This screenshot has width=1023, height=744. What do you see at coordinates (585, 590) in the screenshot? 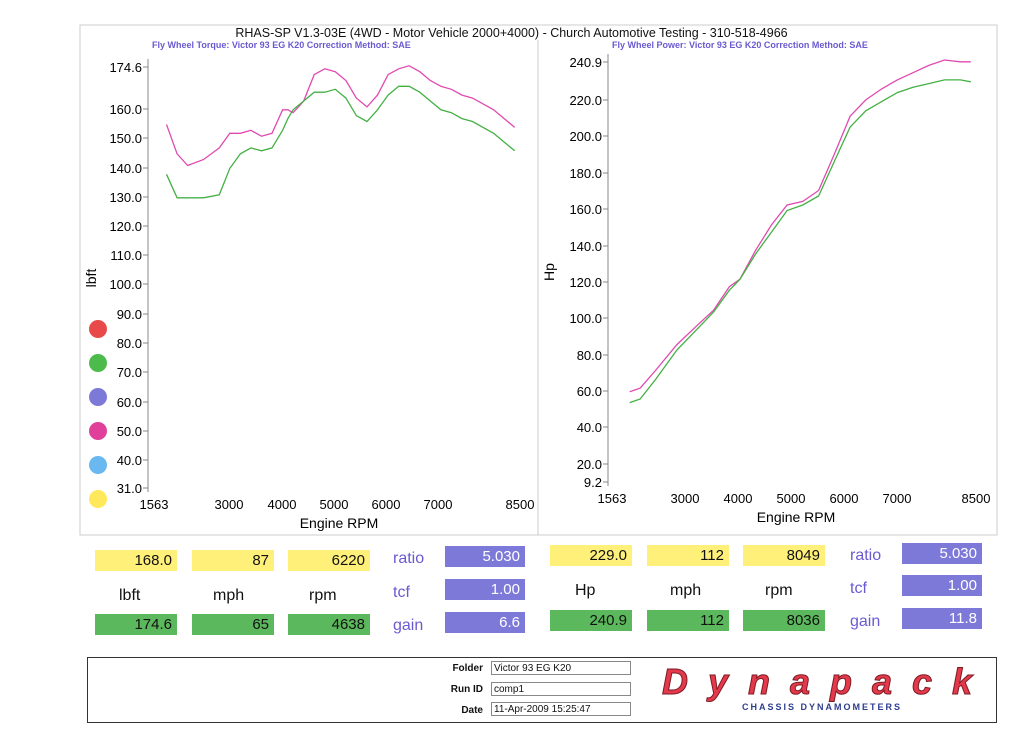
I see `right-unit-label: Hp` at bounding box center [585, 590].